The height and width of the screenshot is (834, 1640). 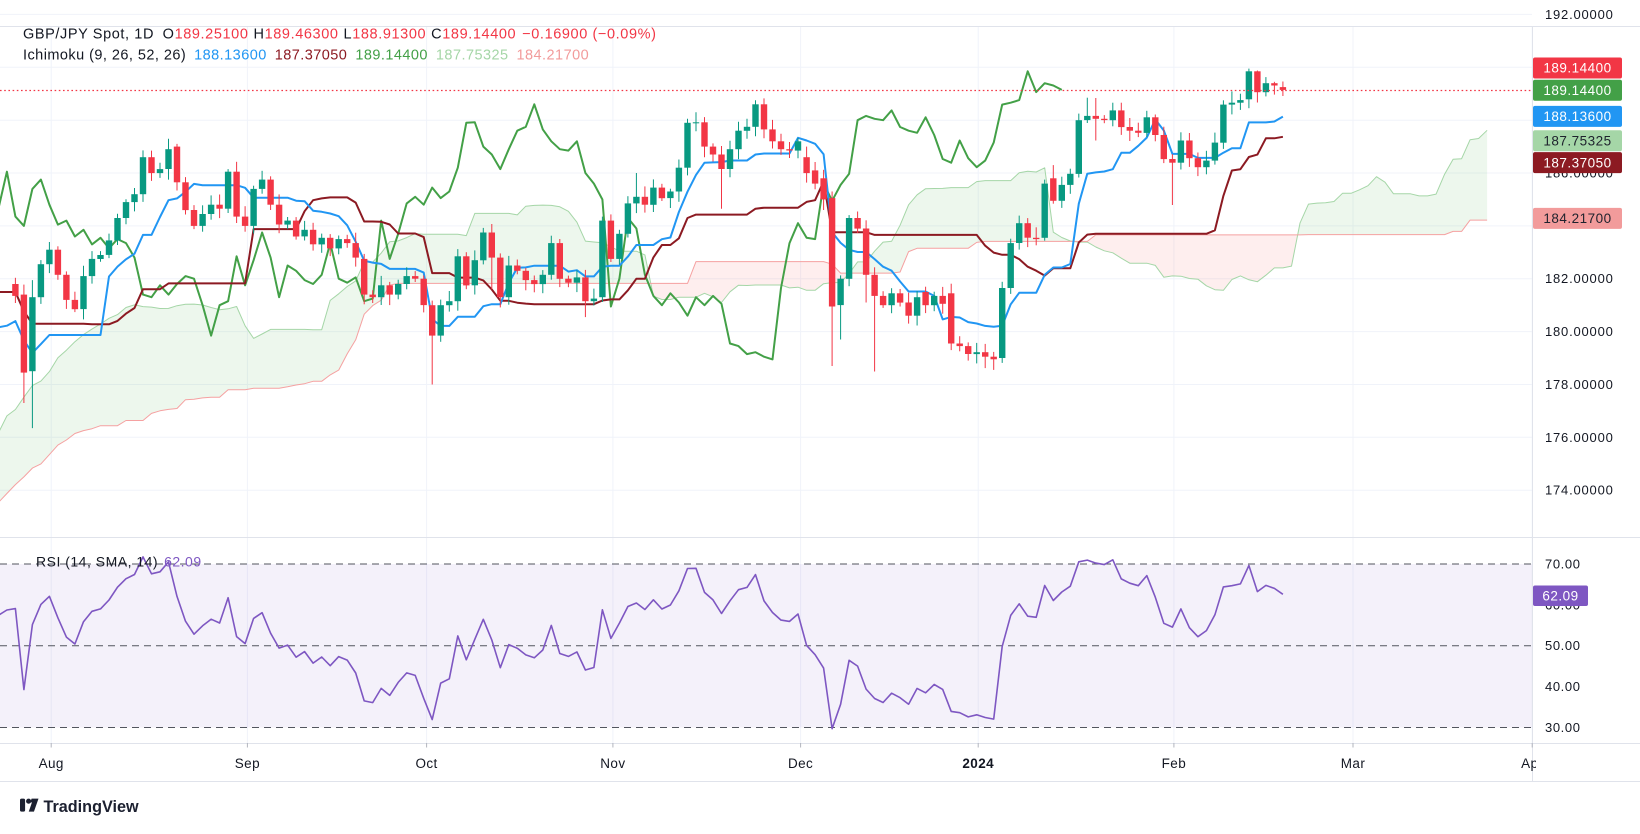 I want to click on svg-text: 176.00000, so click(x=1579, y=437).